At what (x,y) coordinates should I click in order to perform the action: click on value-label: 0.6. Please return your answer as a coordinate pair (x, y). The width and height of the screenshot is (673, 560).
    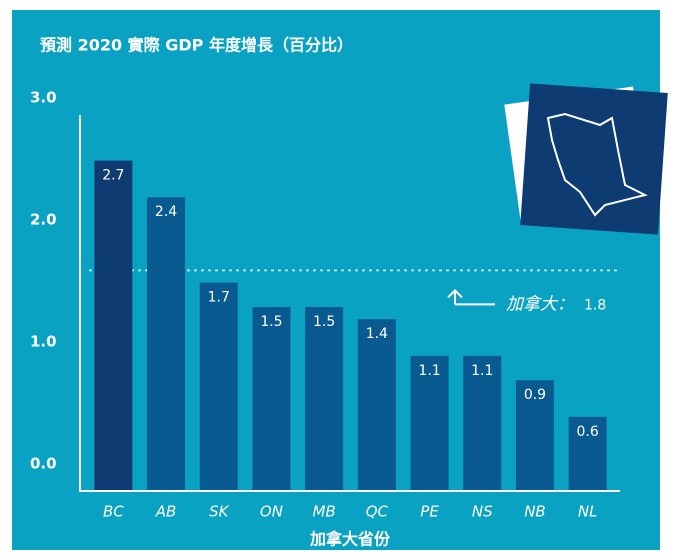
    Looking at the image, I should click on (588, 432).